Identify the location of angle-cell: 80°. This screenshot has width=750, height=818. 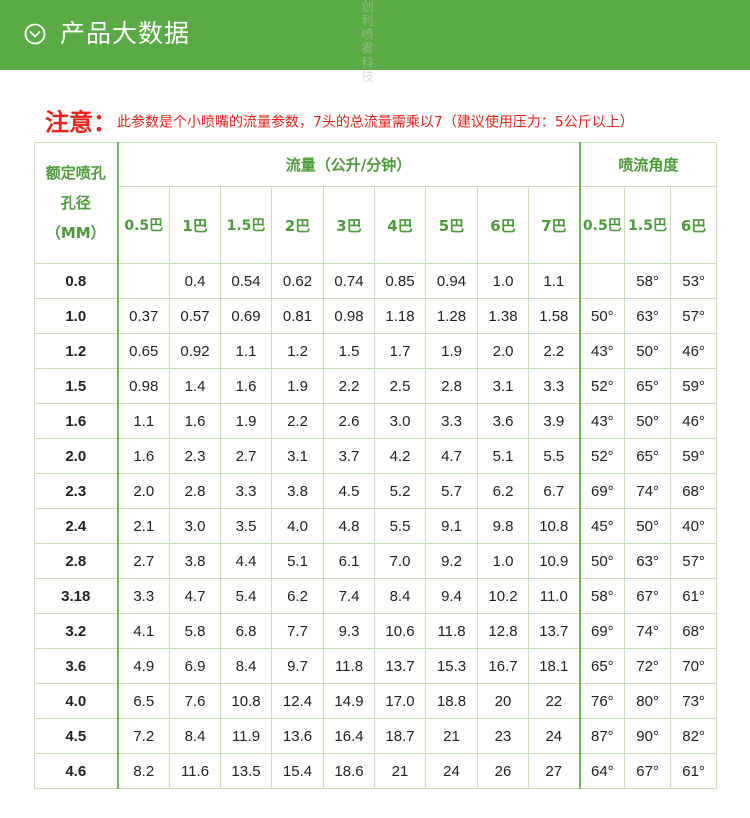
(648, 701).